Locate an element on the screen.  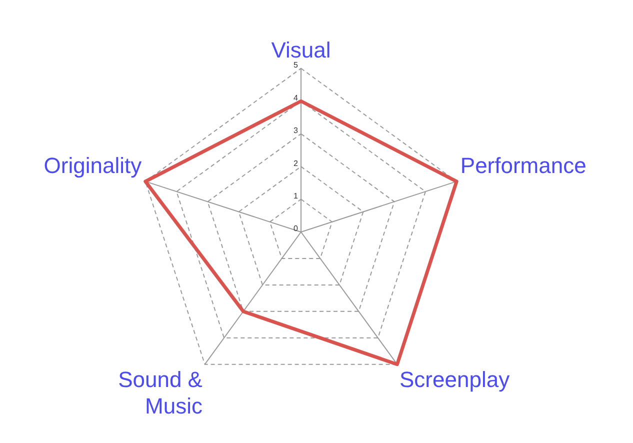
spoke-label: Performance is located at coordinates (523, 165).